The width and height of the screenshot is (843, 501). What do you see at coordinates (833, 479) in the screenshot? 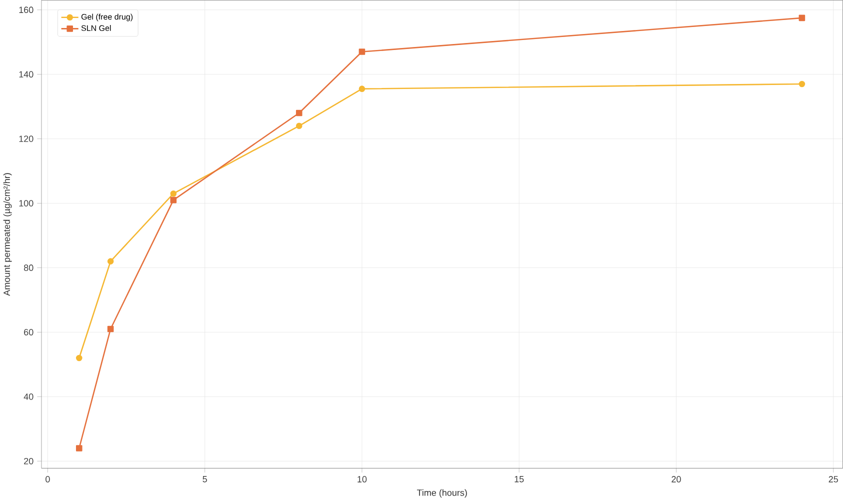
I see `x-tick-label: 25` at bounding box center [833, 479].